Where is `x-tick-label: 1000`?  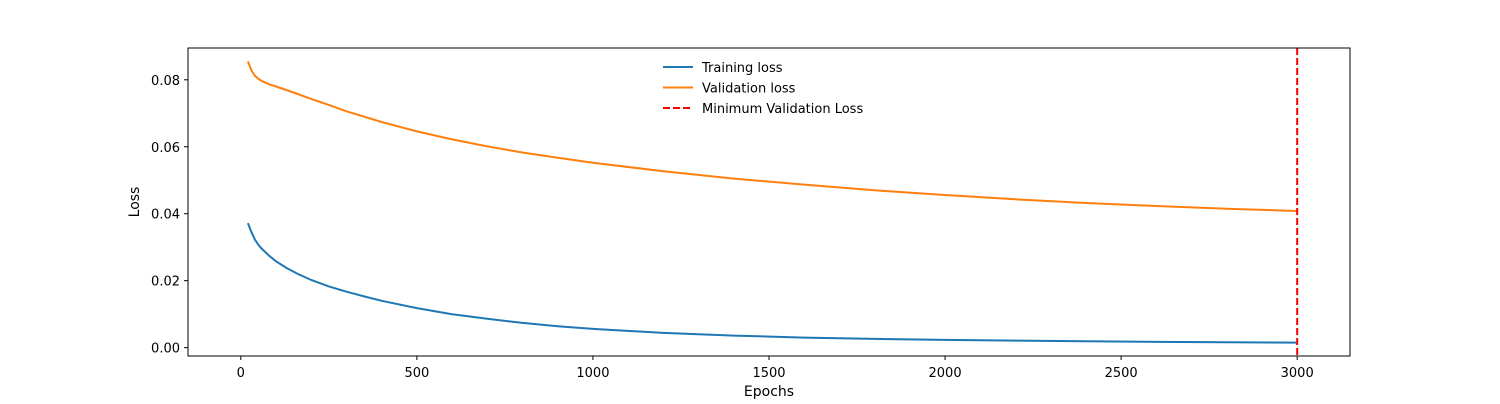 x-tick-label: 1000 is located at coordinates (592, 373).